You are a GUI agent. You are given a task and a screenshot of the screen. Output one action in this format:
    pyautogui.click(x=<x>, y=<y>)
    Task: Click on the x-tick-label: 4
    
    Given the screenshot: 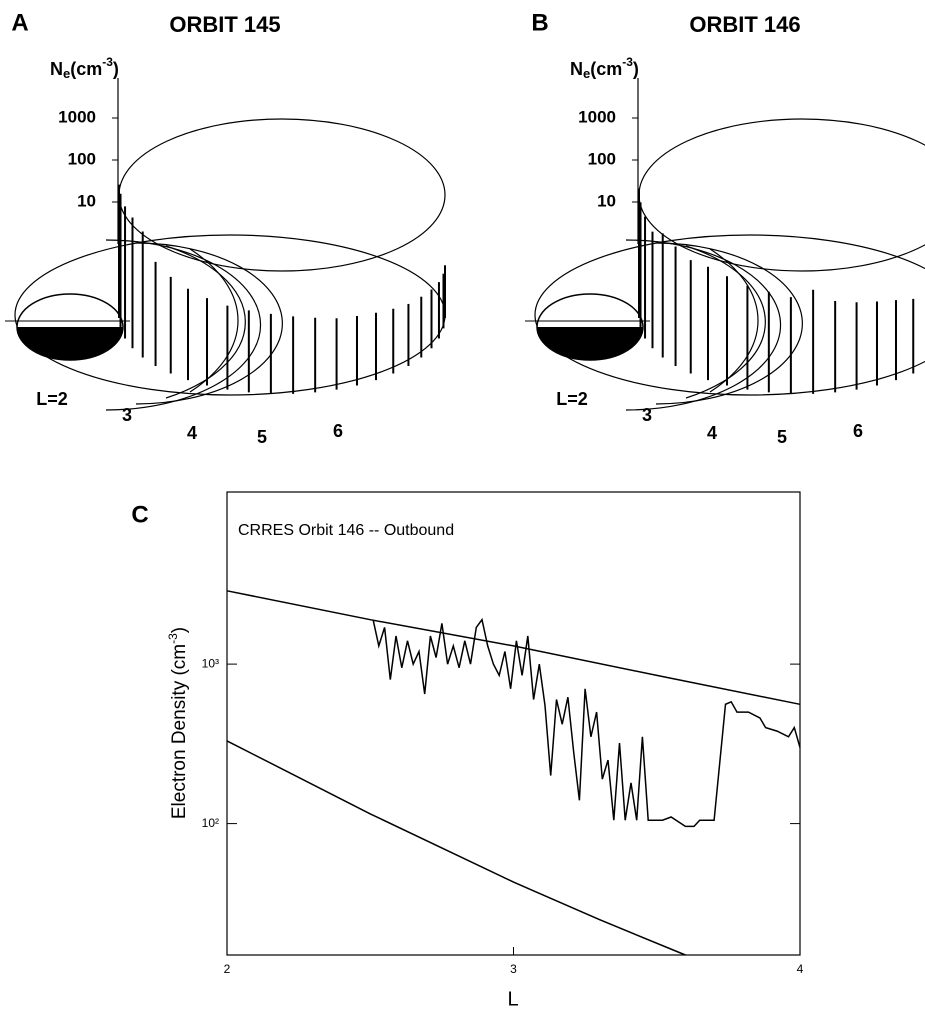 What is the action you would take?
    pyautogui.click(x=800, y=969)
    